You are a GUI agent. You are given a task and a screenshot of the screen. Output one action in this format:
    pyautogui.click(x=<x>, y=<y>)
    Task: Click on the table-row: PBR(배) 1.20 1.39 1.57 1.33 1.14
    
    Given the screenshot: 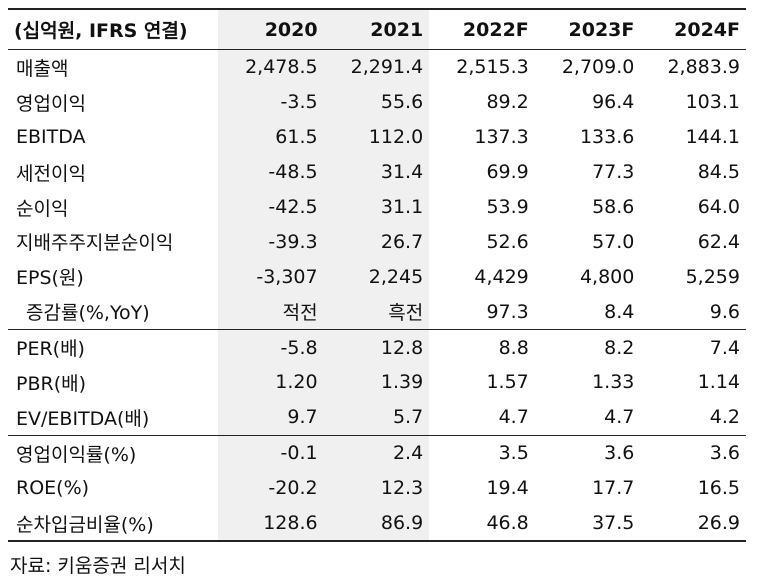 What is the action you would take?
    pyautogui.click(x=377, y=382)
    